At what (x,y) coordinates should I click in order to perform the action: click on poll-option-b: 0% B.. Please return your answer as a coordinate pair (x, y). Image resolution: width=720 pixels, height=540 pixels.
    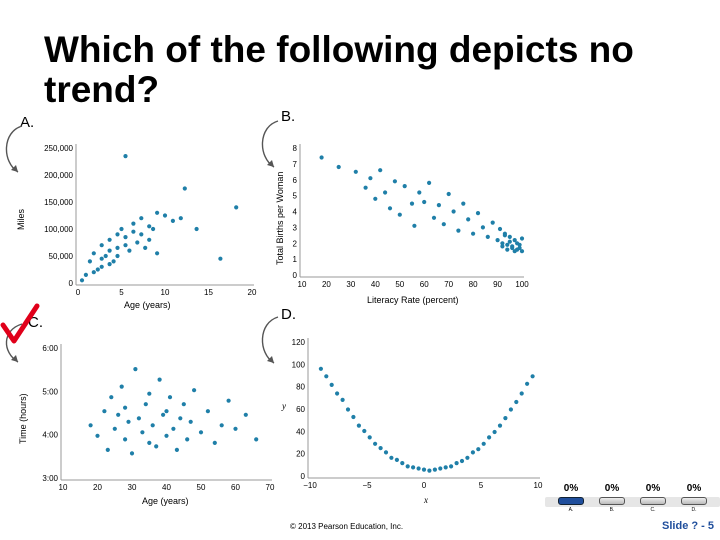
    Looking at the image, I should click on (612, 498).